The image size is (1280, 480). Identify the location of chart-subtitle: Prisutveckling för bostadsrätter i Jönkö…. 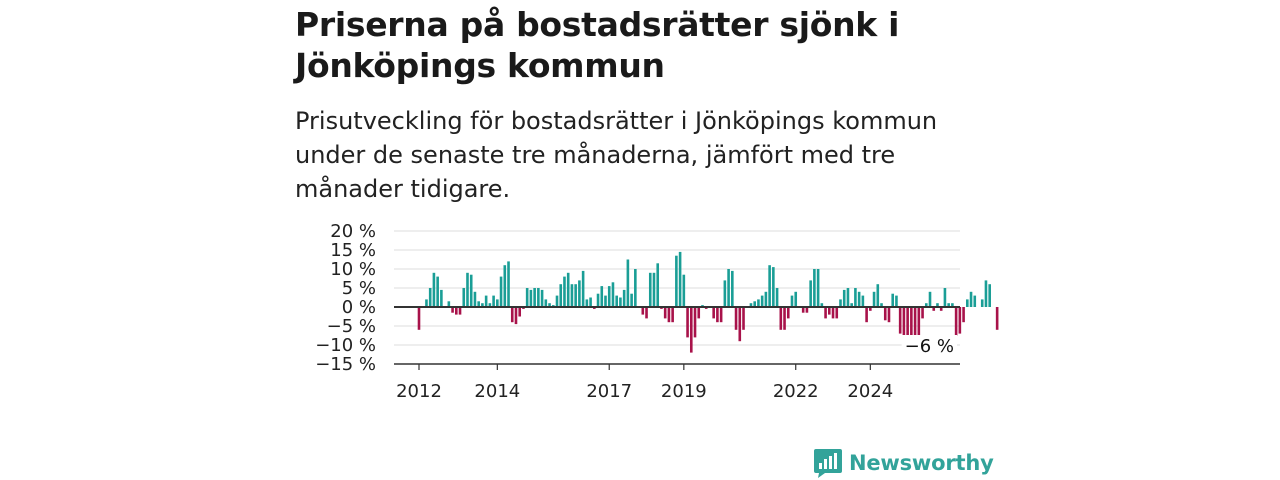
(616, 155).